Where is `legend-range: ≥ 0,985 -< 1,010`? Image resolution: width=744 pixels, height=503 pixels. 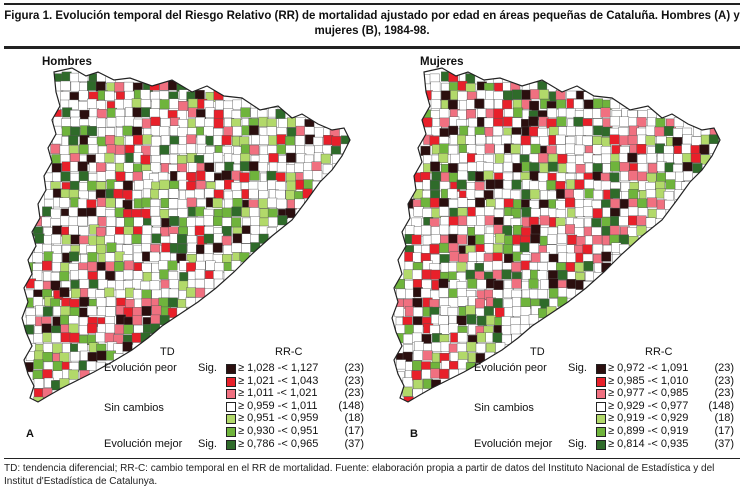 legend-range: ≥ 0,985 -< 1,010 is located at coordinates (648, 380).